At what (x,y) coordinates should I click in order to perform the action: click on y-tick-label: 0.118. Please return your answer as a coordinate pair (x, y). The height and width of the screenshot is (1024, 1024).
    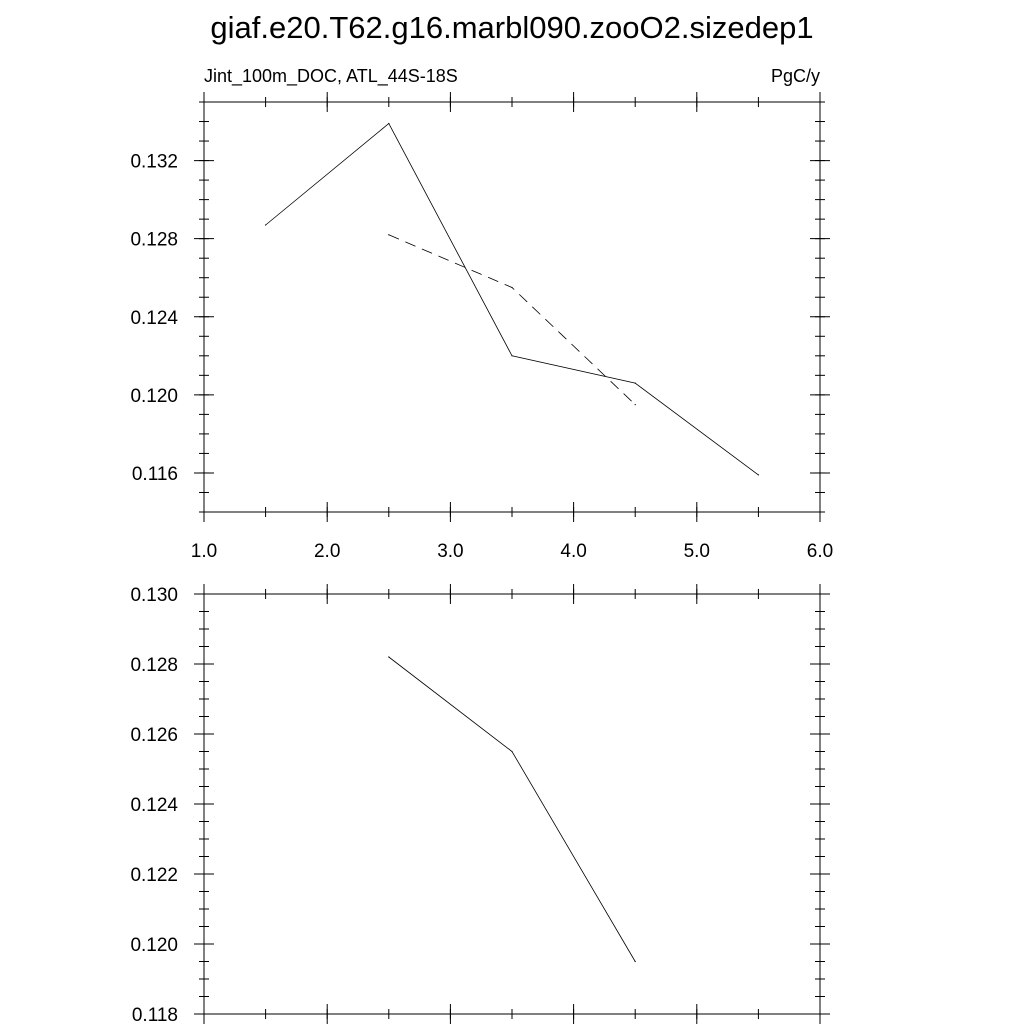
    Looking at the image, I should click on (155, 1014).